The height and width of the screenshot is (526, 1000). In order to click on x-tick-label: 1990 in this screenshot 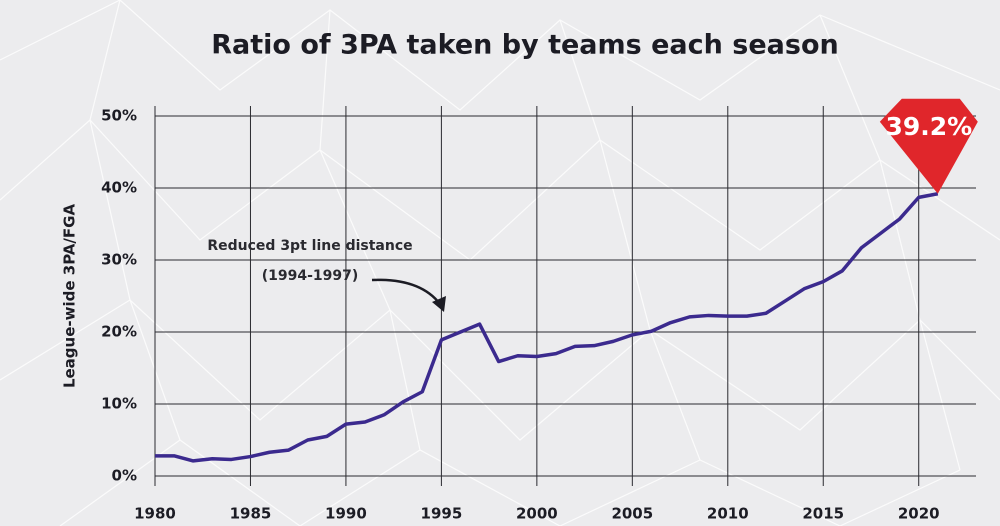, I will do `click(346, 514)`.